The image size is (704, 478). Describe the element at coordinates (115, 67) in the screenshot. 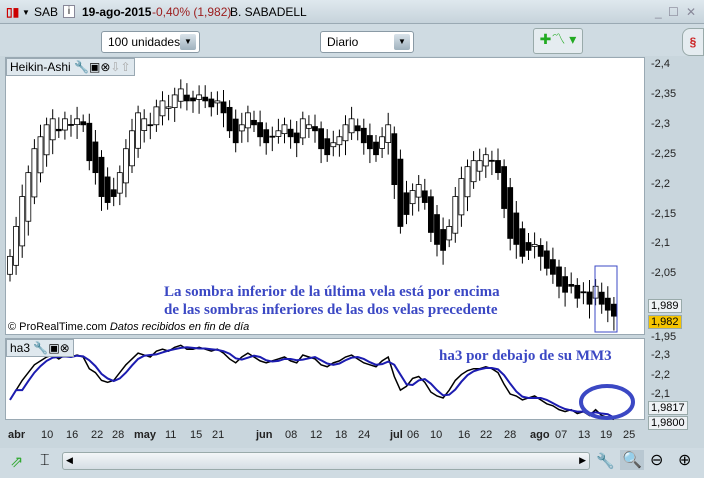

I see `move-down-icon: ⇩` at that location.